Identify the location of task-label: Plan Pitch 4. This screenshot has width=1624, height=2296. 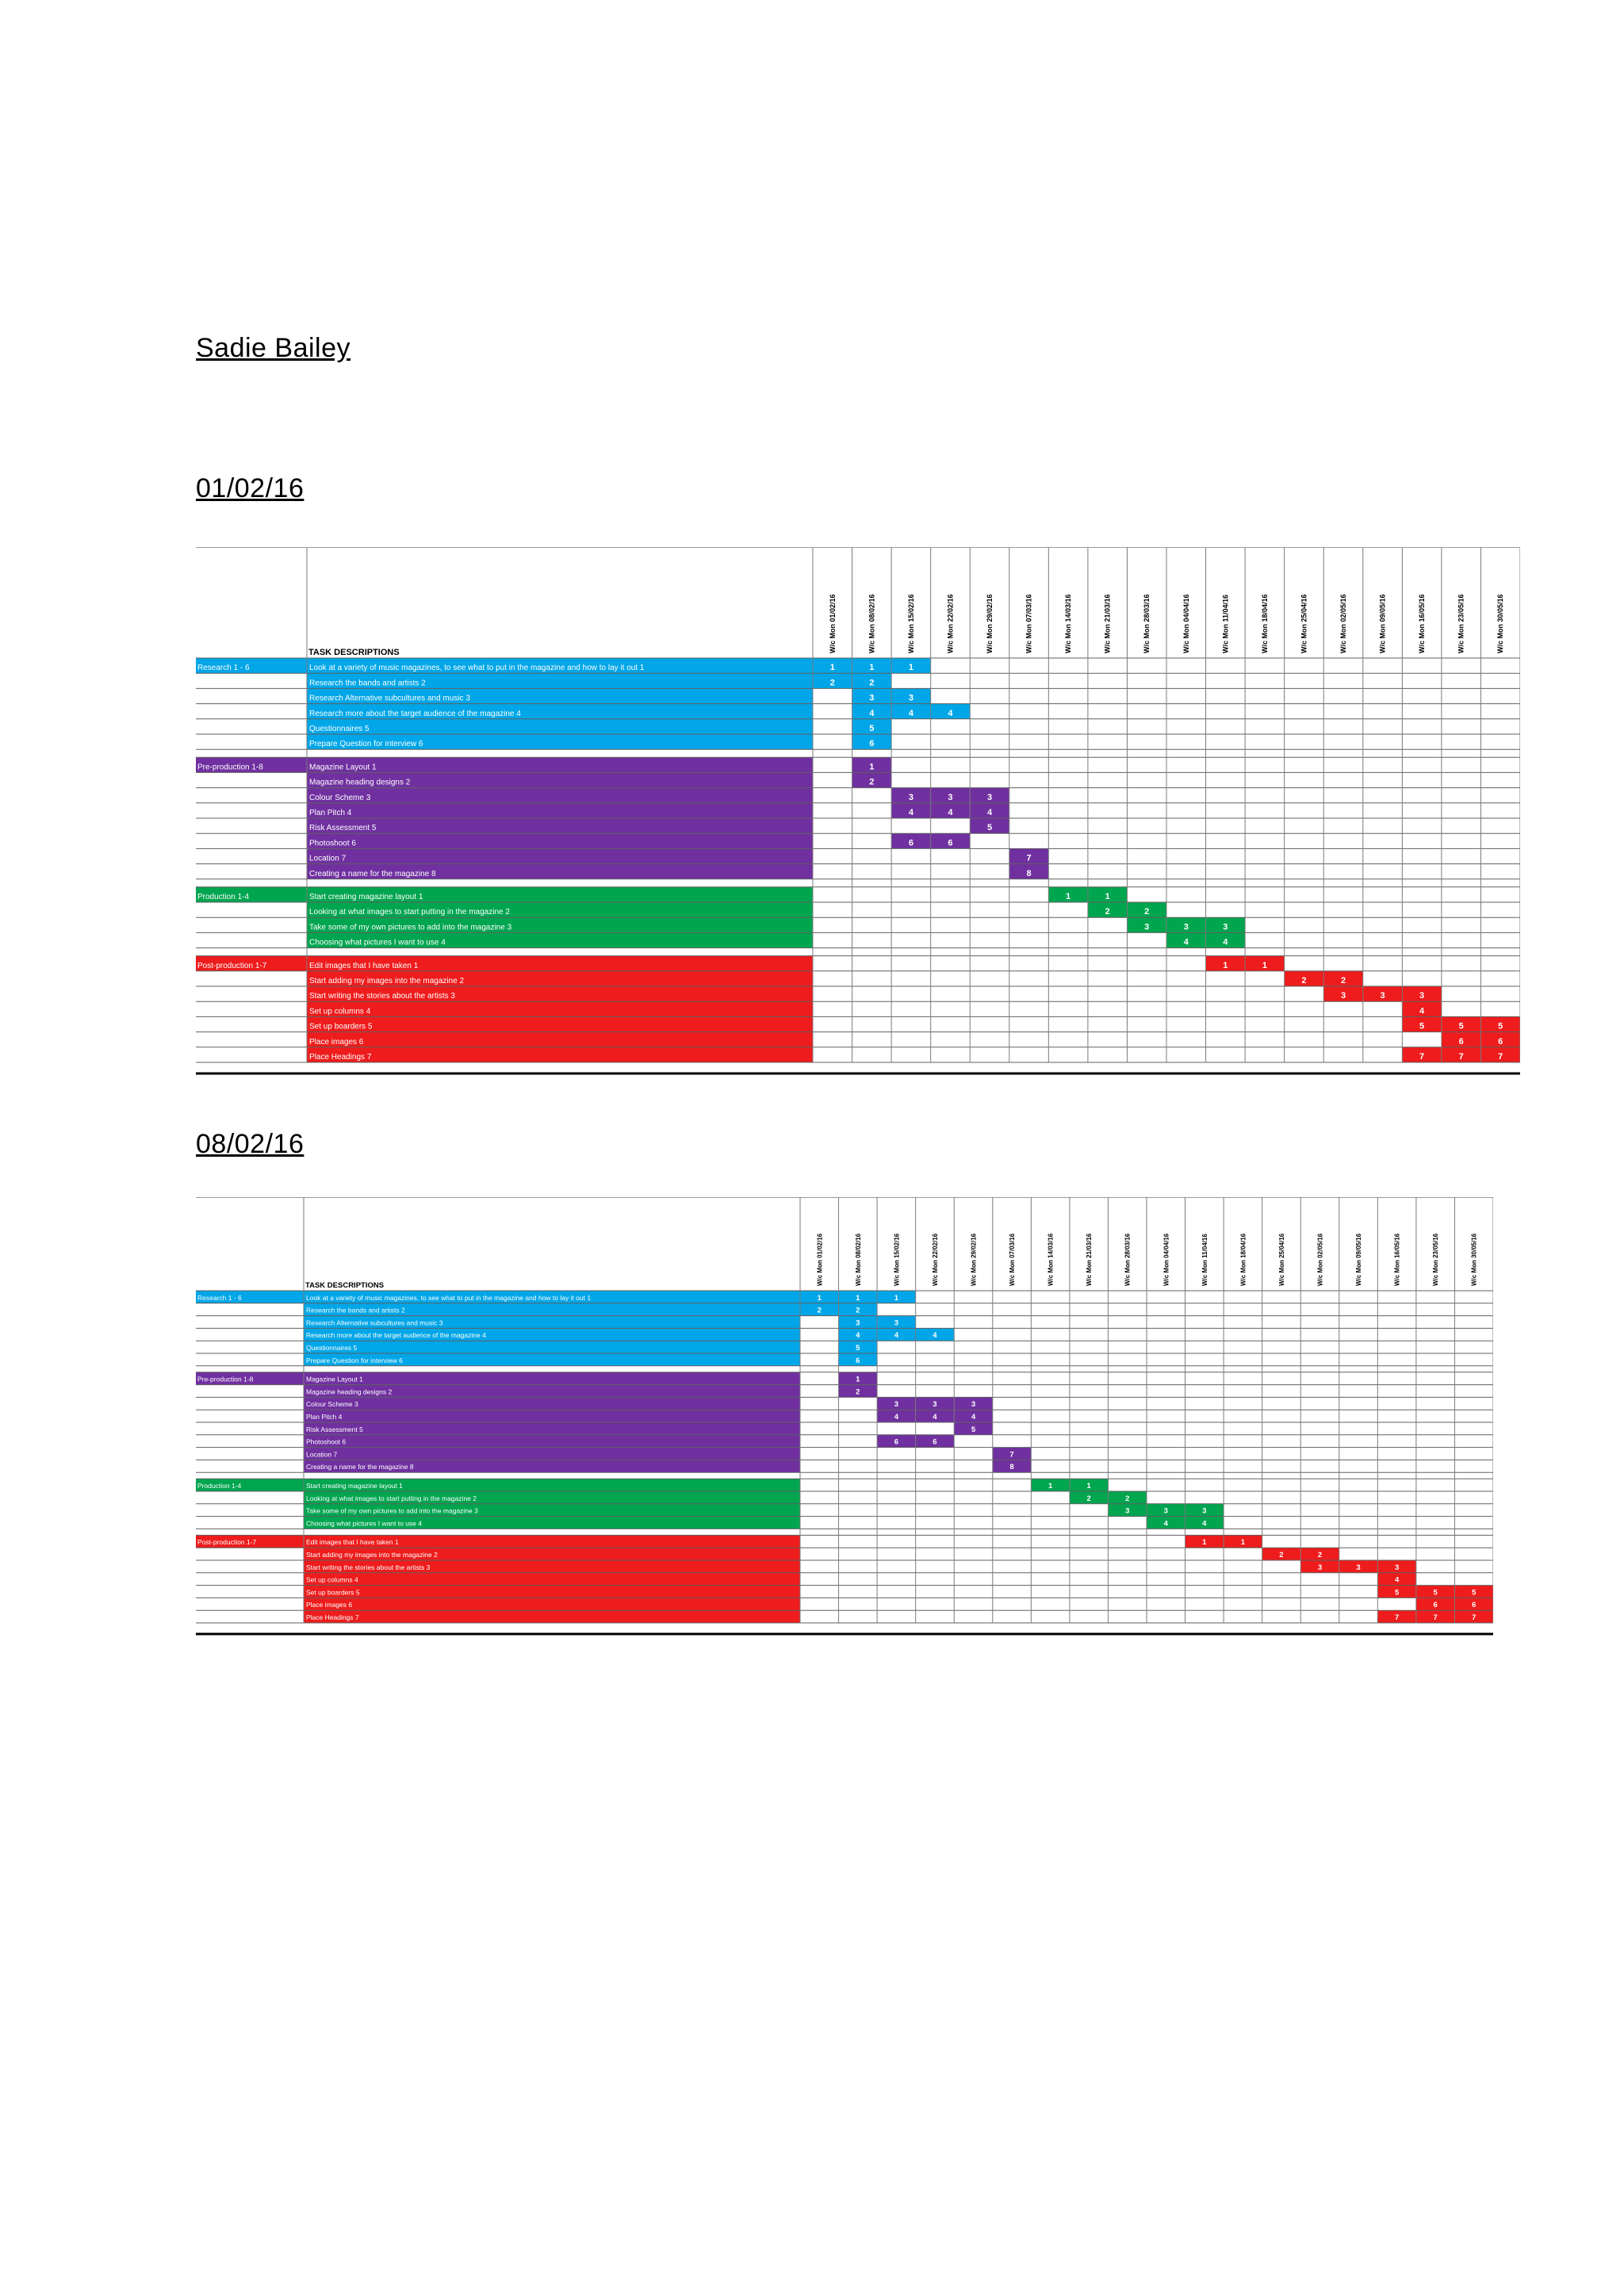
(324, 1417).